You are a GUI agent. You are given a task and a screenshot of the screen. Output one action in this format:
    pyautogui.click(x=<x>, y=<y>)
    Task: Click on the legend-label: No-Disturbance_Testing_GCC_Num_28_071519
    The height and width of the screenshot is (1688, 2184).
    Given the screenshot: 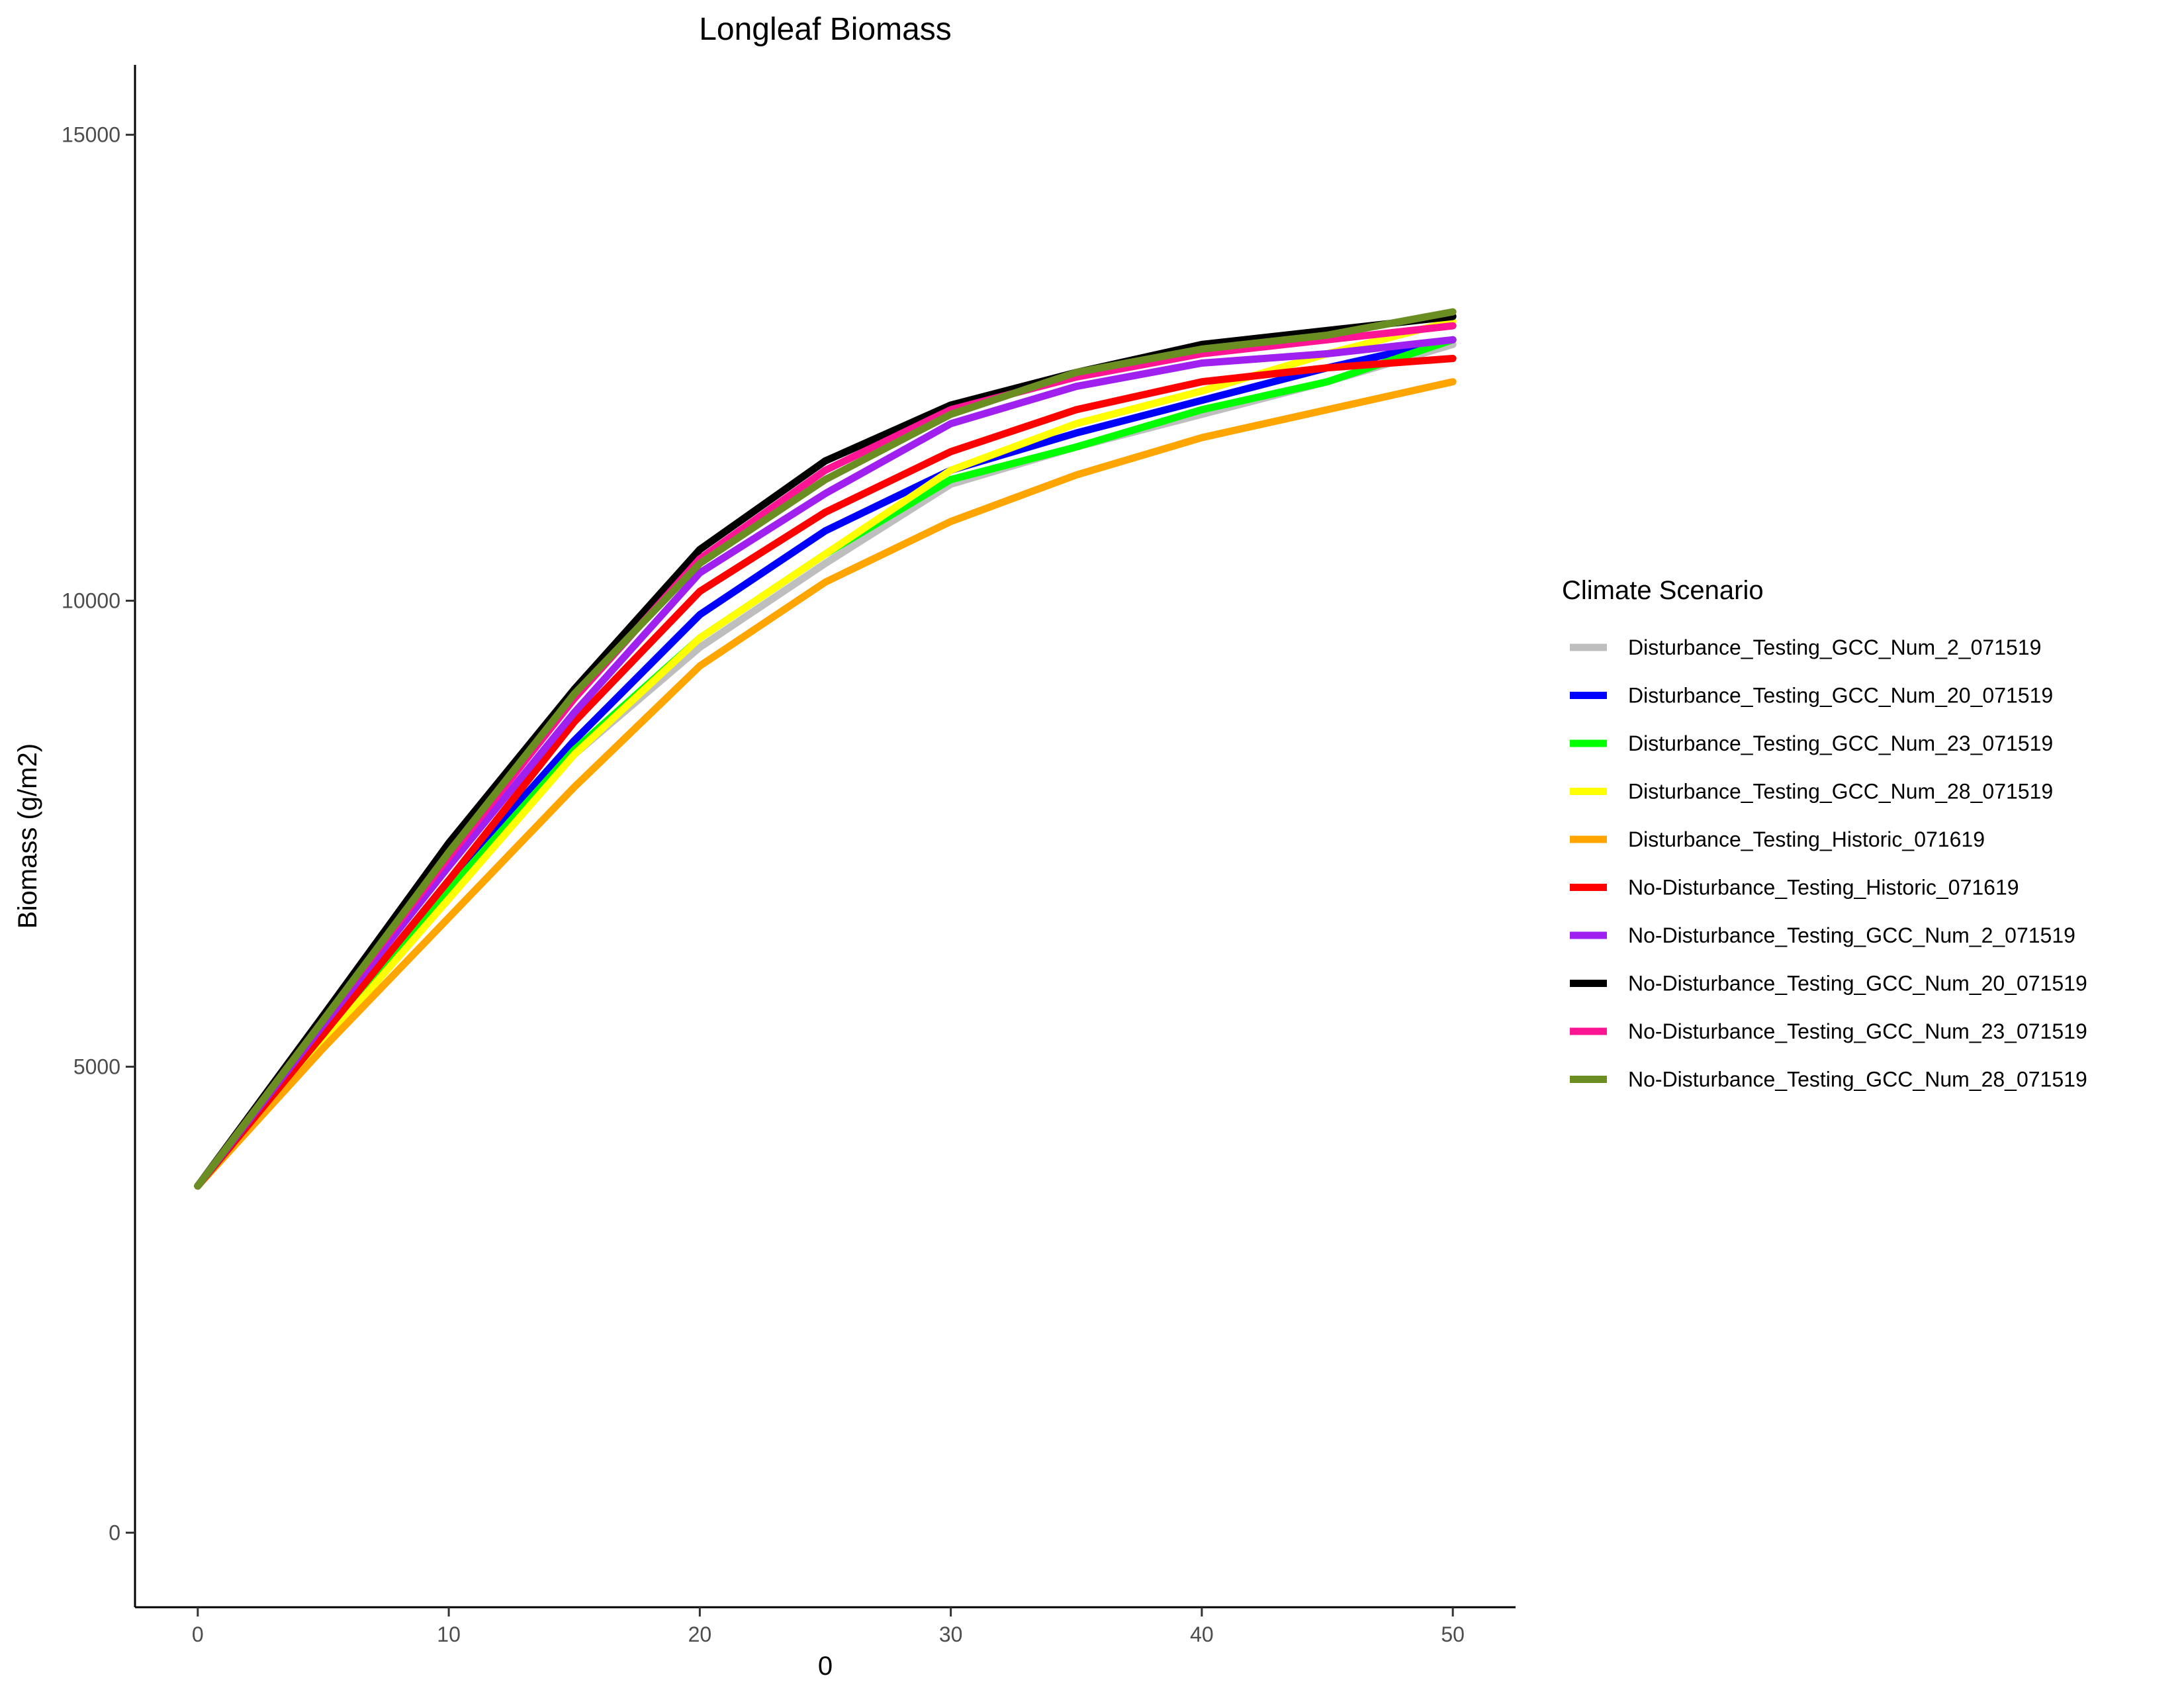 What is the action you would take?
    pyautogui.click(x=1857, y=1080)
    